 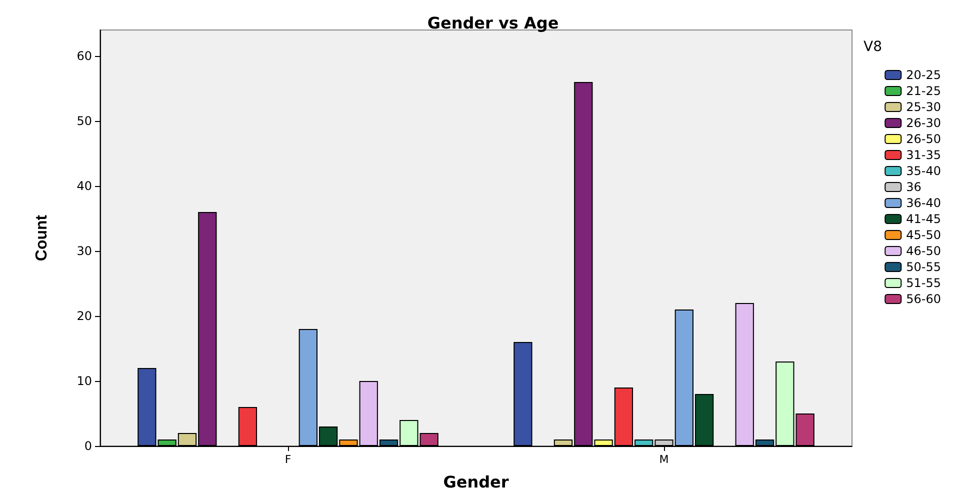 What do you see at coordinates (914, 187) in the screenshot?
I see `legend-label: 36` at bounding box center [914, 187].